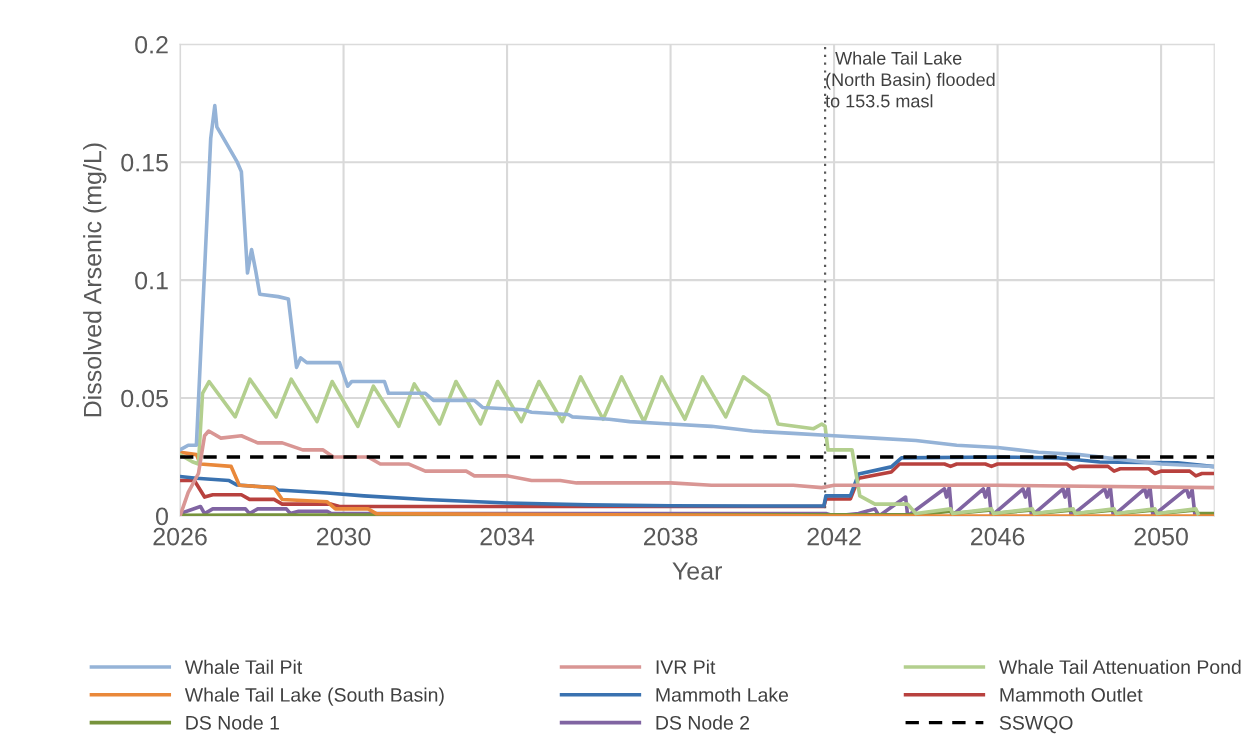 The width and height of the screenshot is (1246, 751). What do you see at coordinates (507, 536) in the screenshot?
I see `x-tick-label: 2034` at bounding box center [507, 536].